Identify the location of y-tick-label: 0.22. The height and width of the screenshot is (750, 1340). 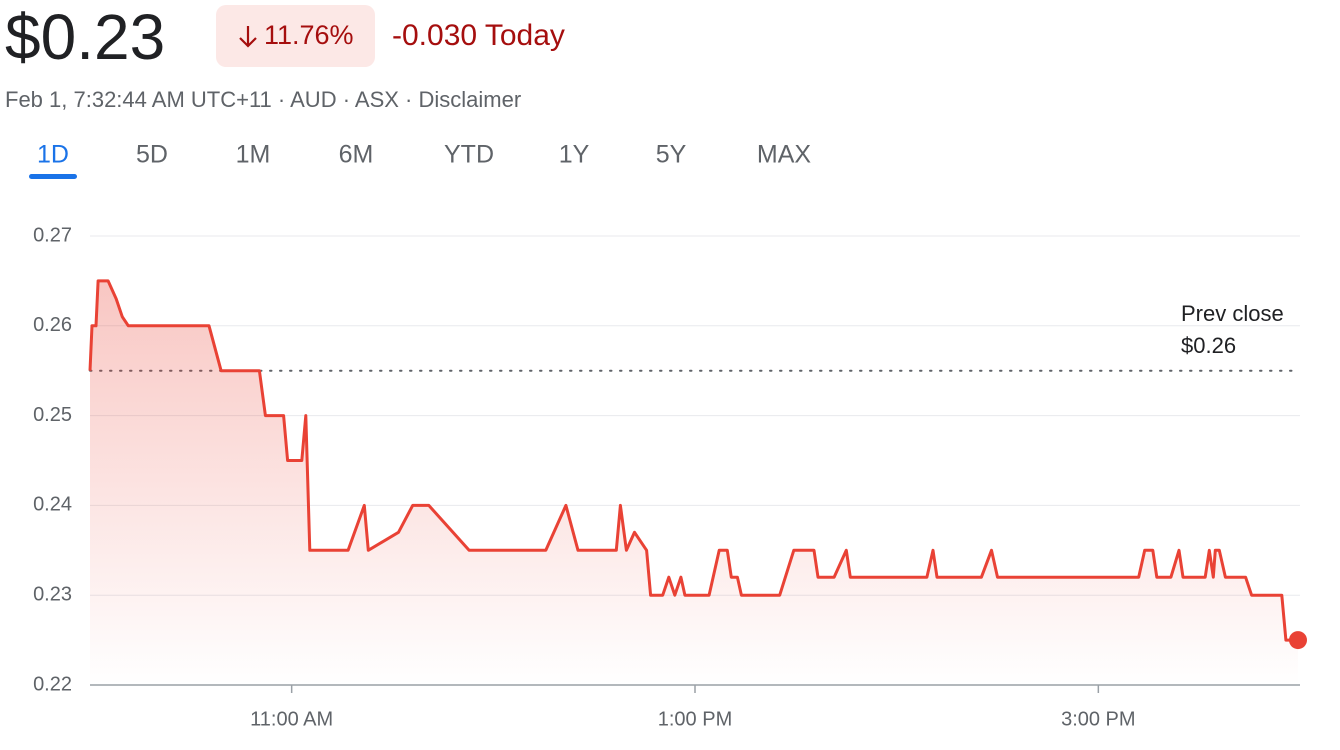
(52, 684).